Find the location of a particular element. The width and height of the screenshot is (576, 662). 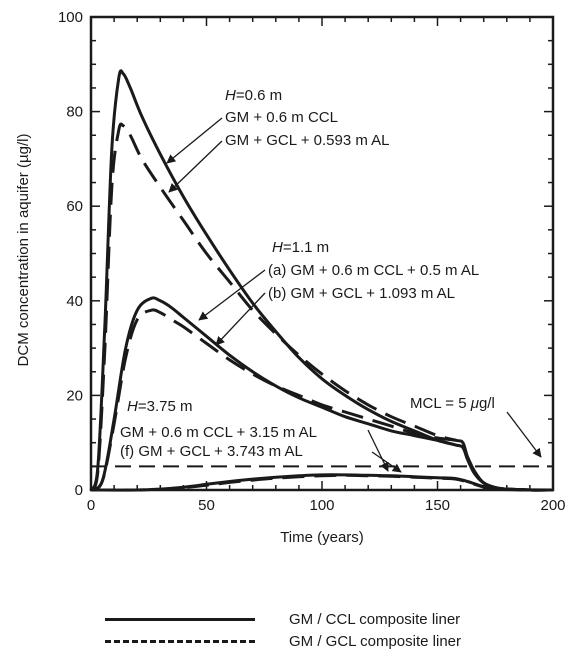

legend-label-dashed: GM / GCL composite liner is located at coordinates (375, 641).